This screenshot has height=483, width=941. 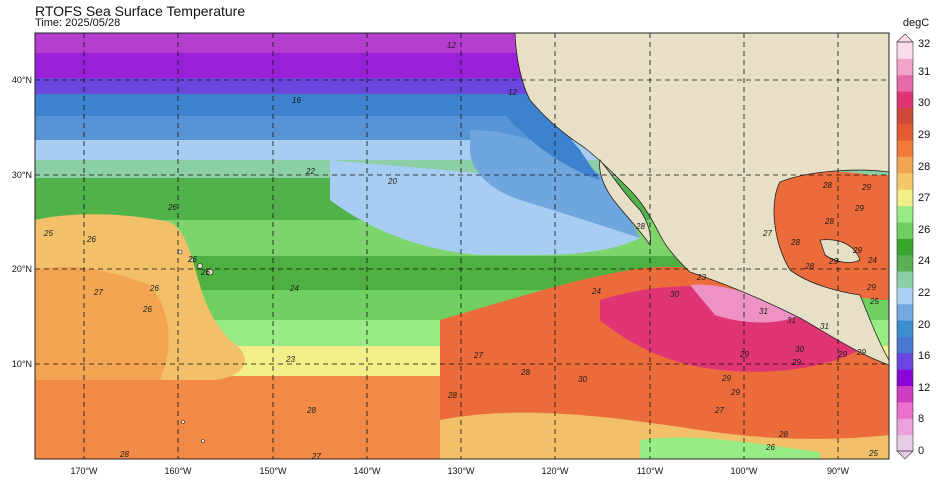 What do you see at coordinates (840, 251) in the screenshot?
I see `land-yucatan` at bounding box center [840, 251].